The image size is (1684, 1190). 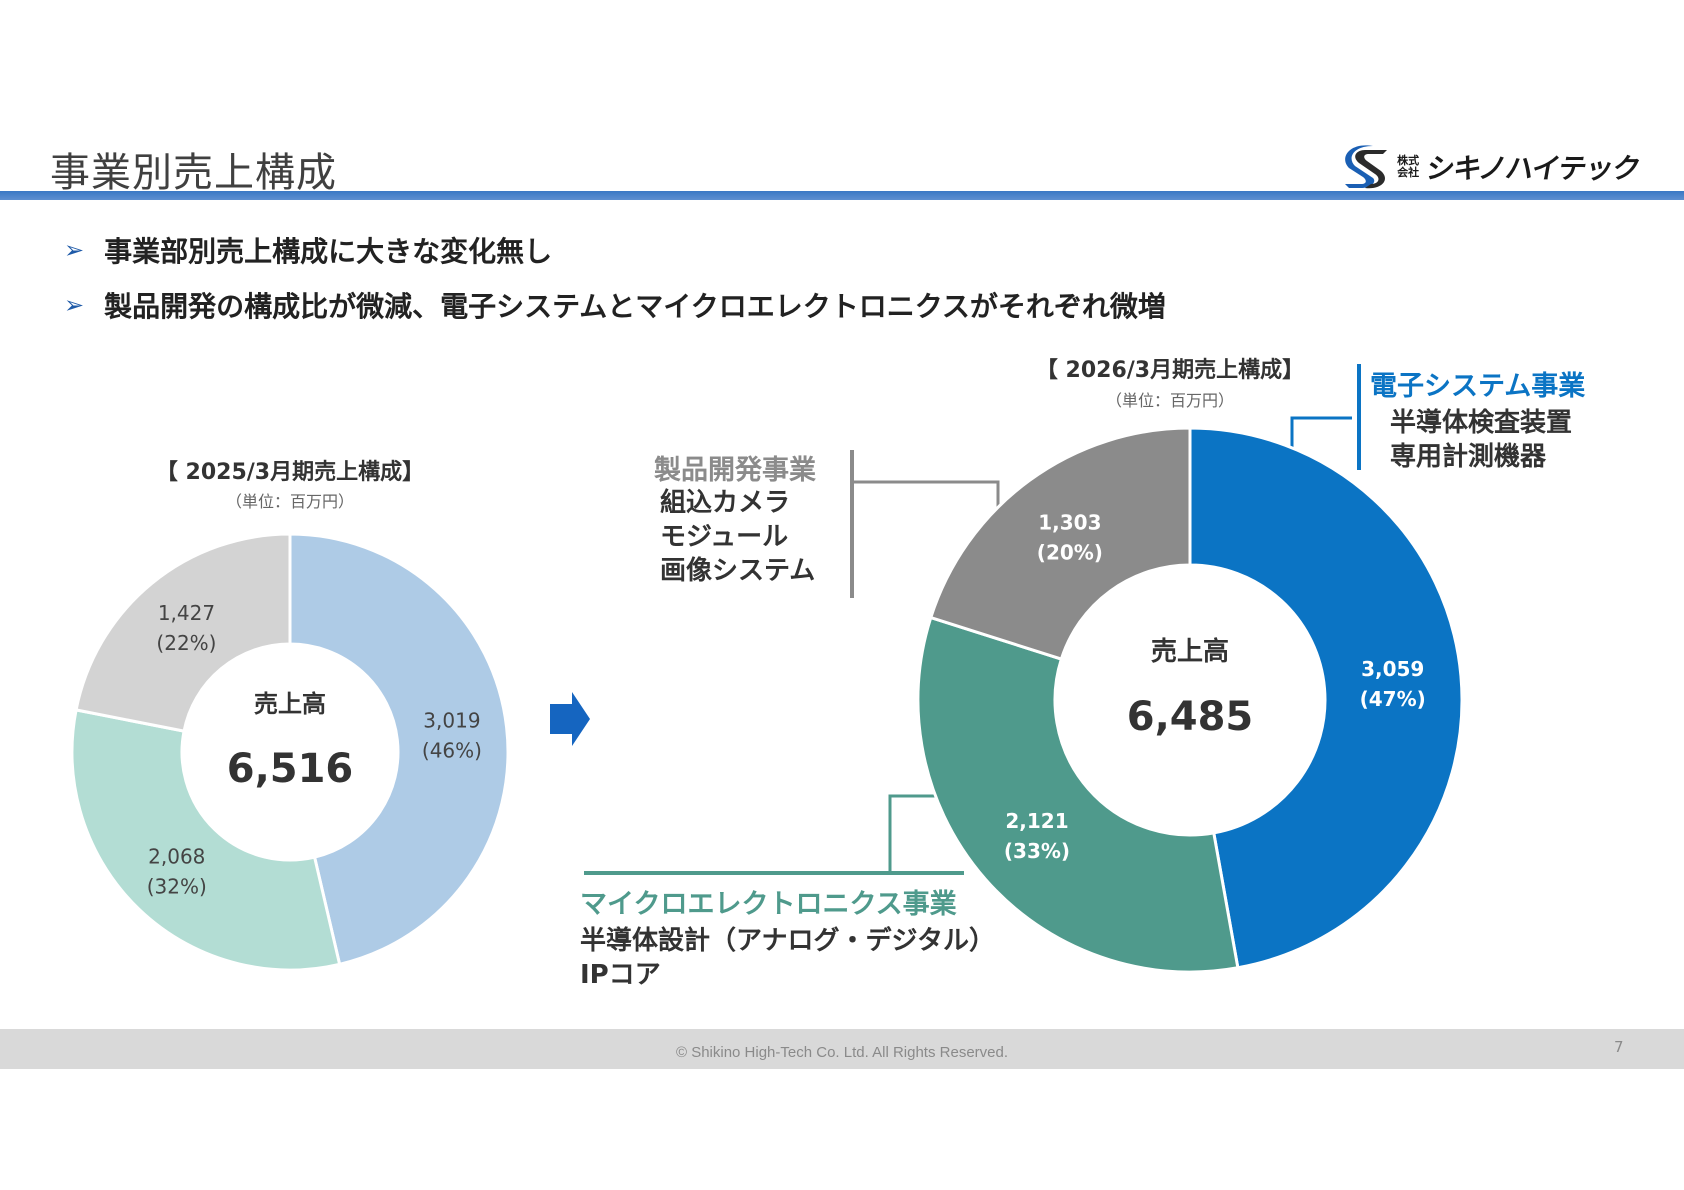 What do you see at coordinates (1393, 699) in the screenshot?
I see `slice-percent-label: (47%)` at bounding box center [1393, 699].